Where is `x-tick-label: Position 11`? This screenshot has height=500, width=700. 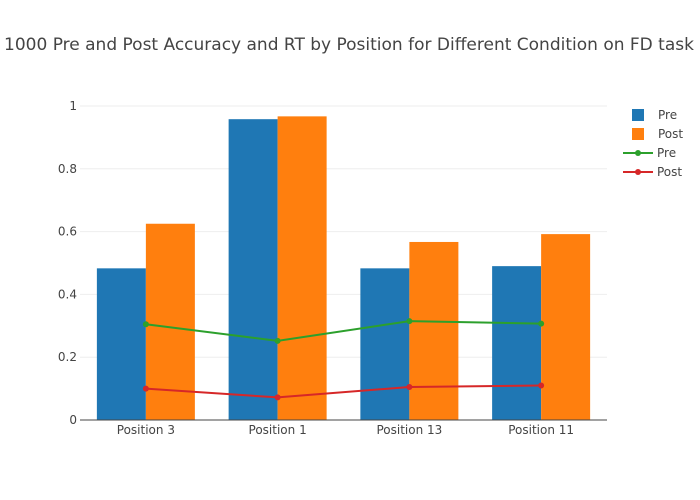 x-tick-label: Position 11 is located at coordinates (541, 430).